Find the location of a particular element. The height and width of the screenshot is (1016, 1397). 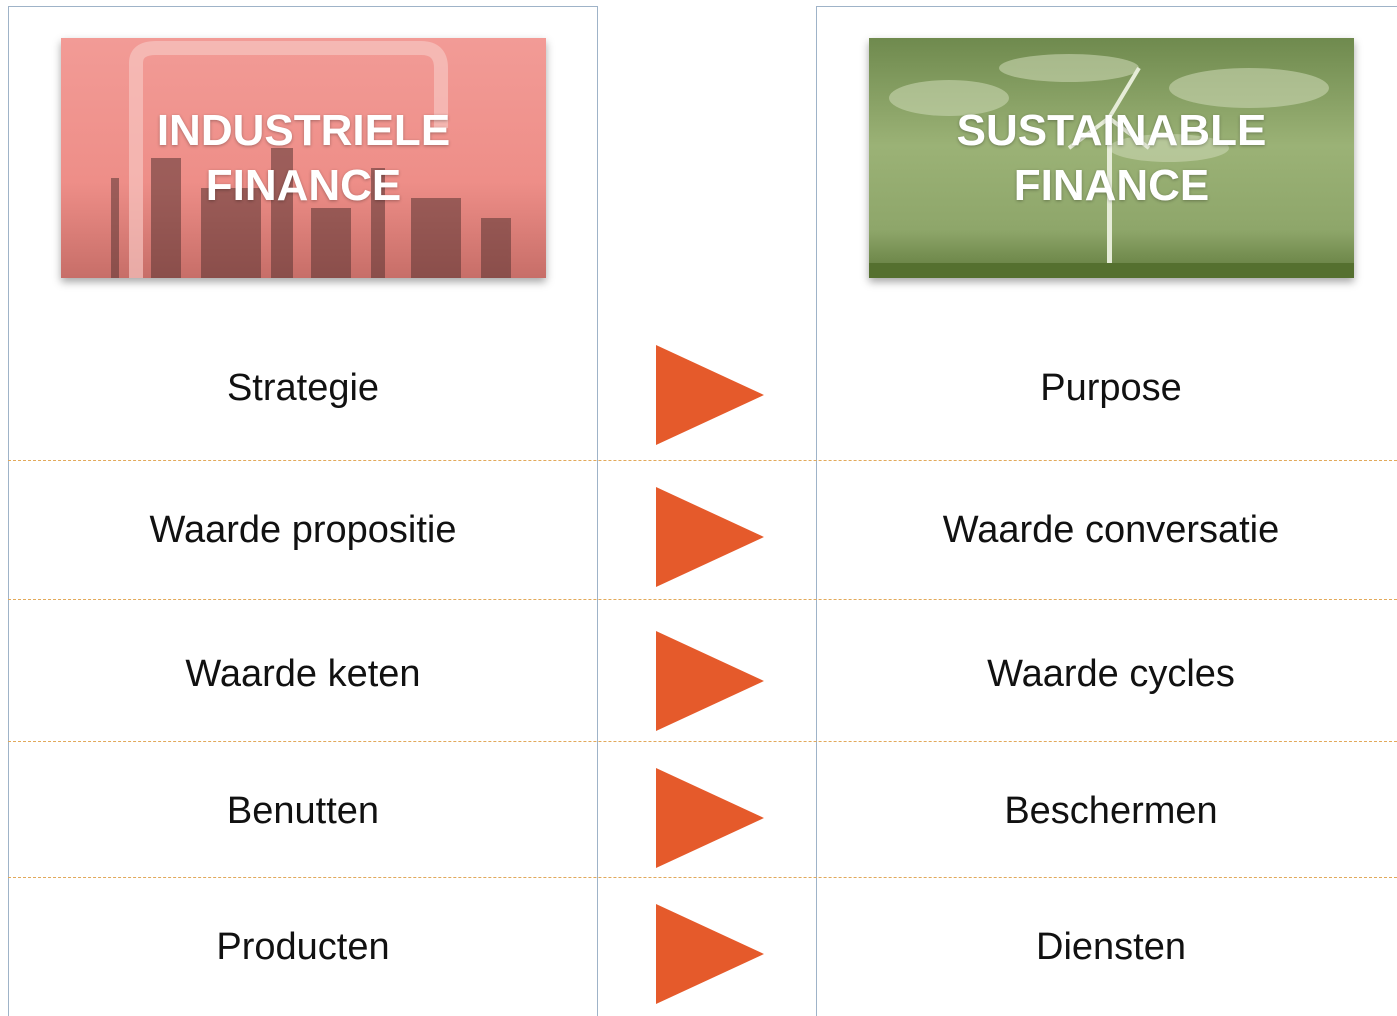

left-item: Waarde keten is located at coordinates (303, 674).